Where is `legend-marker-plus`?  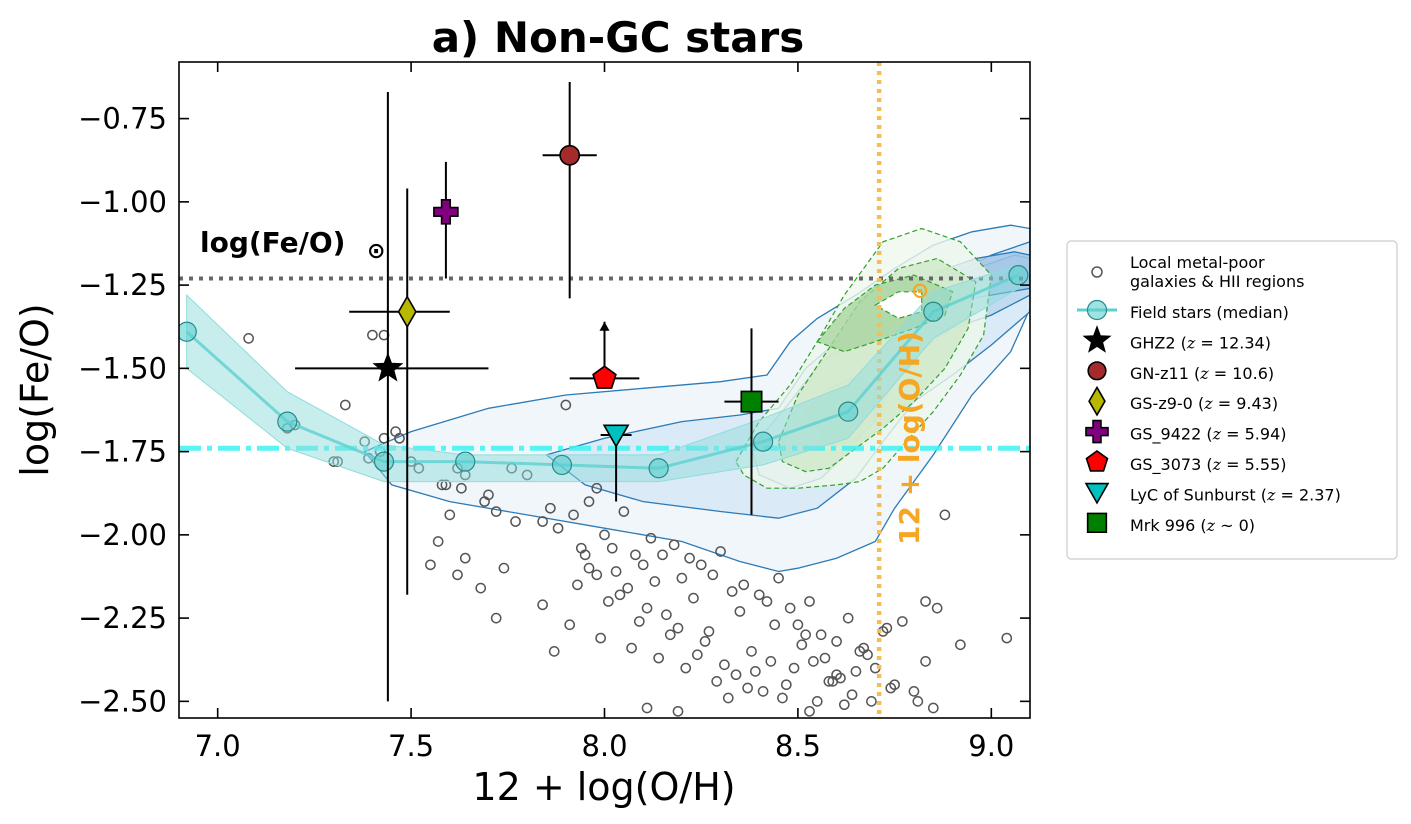 legend-marker-plus is located at coordinates (1097, 431).